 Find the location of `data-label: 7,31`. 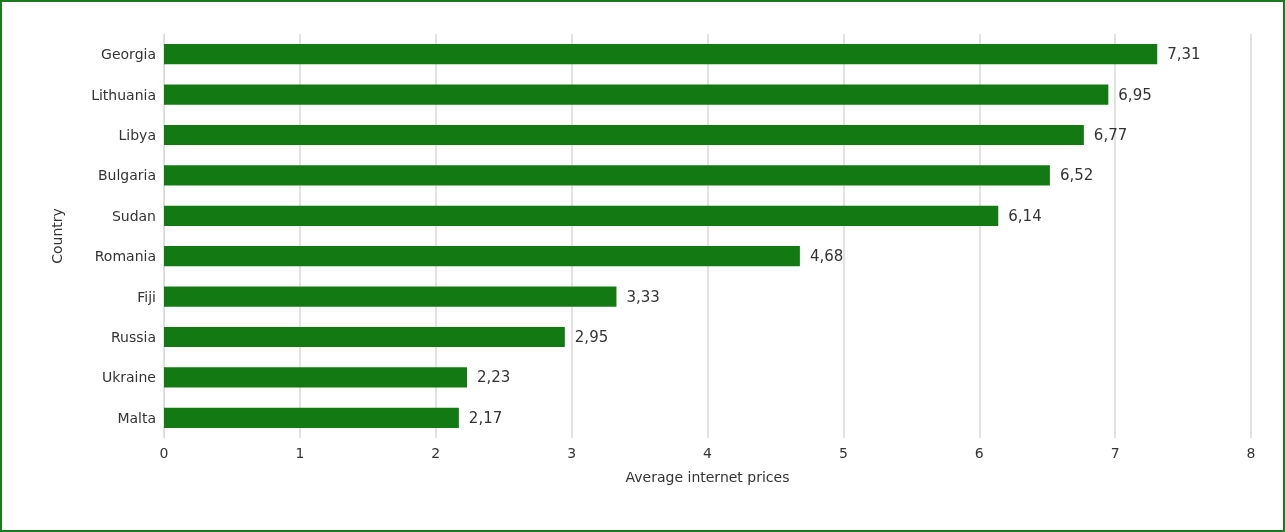

data-label: 7,31 is located at coordinates (1184, 54).